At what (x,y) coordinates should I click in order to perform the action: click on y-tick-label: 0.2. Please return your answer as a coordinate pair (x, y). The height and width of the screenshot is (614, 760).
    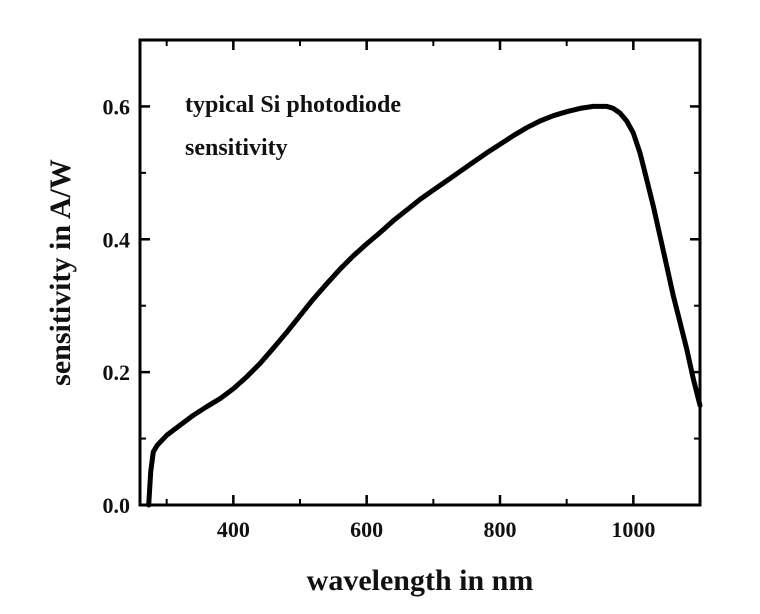
    Looking at the image, I should click on (117, 372).